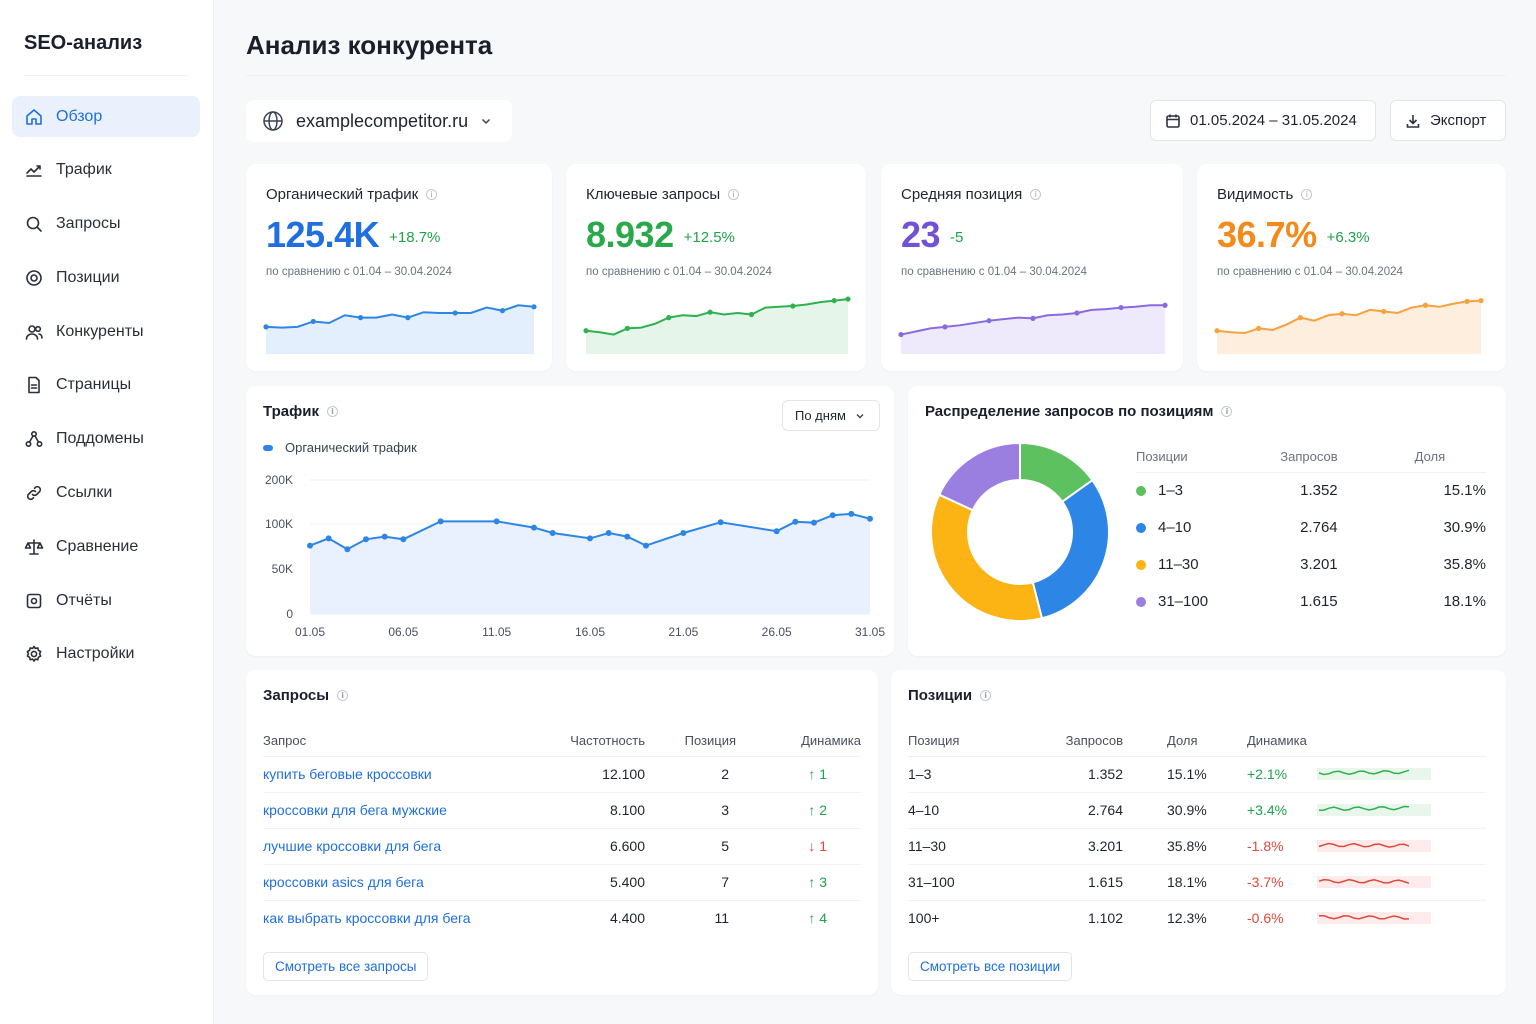 The image size is (1536, 1024). I want to click on x-tick-label: 21.05, so click(683, 632).